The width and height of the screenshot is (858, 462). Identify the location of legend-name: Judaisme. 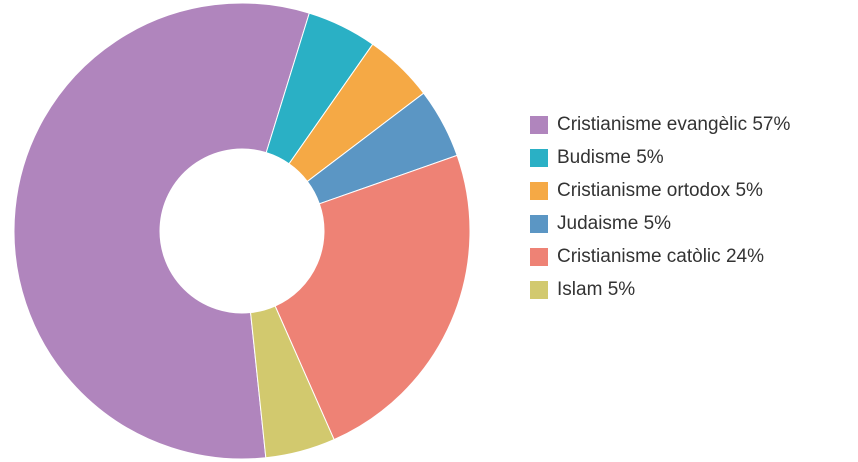
(597, 223).